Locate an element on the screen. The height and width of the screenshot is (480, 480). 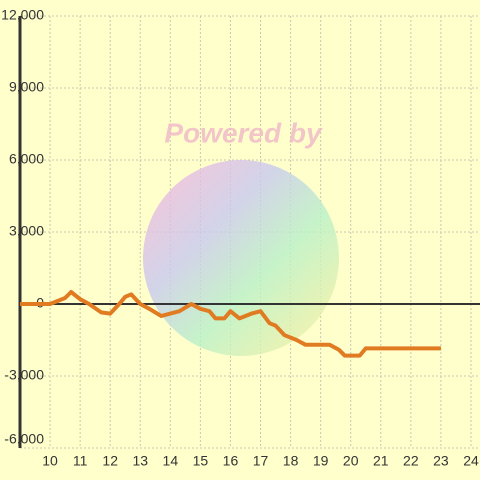
x-tick-label: 23 is located at coordinates (441, 461).